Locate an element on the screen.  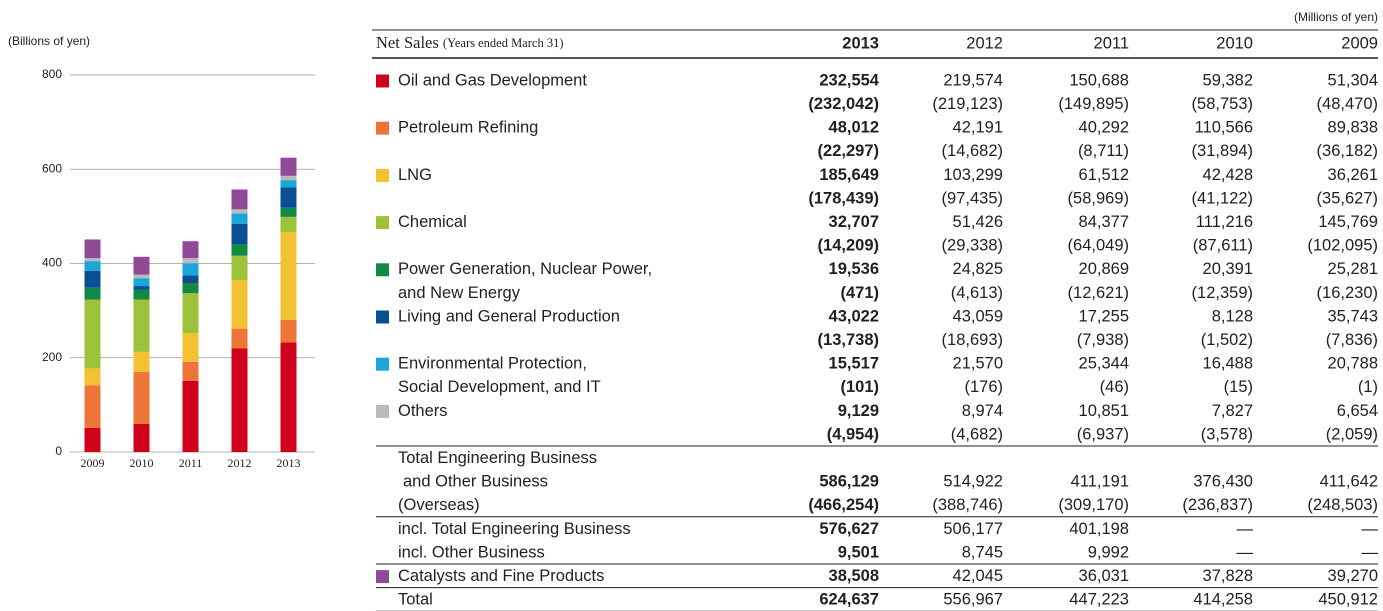
cell: 37,828 is located at coordinates (1228, 576).